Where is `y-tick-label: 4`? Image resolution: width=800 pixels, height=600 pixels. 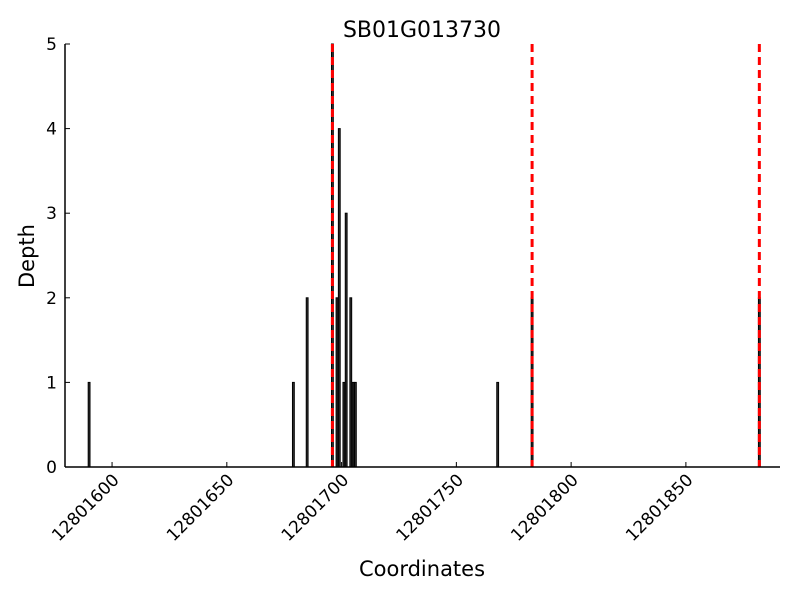 y-tick-label: 4 is located at coordinates (51, 130).